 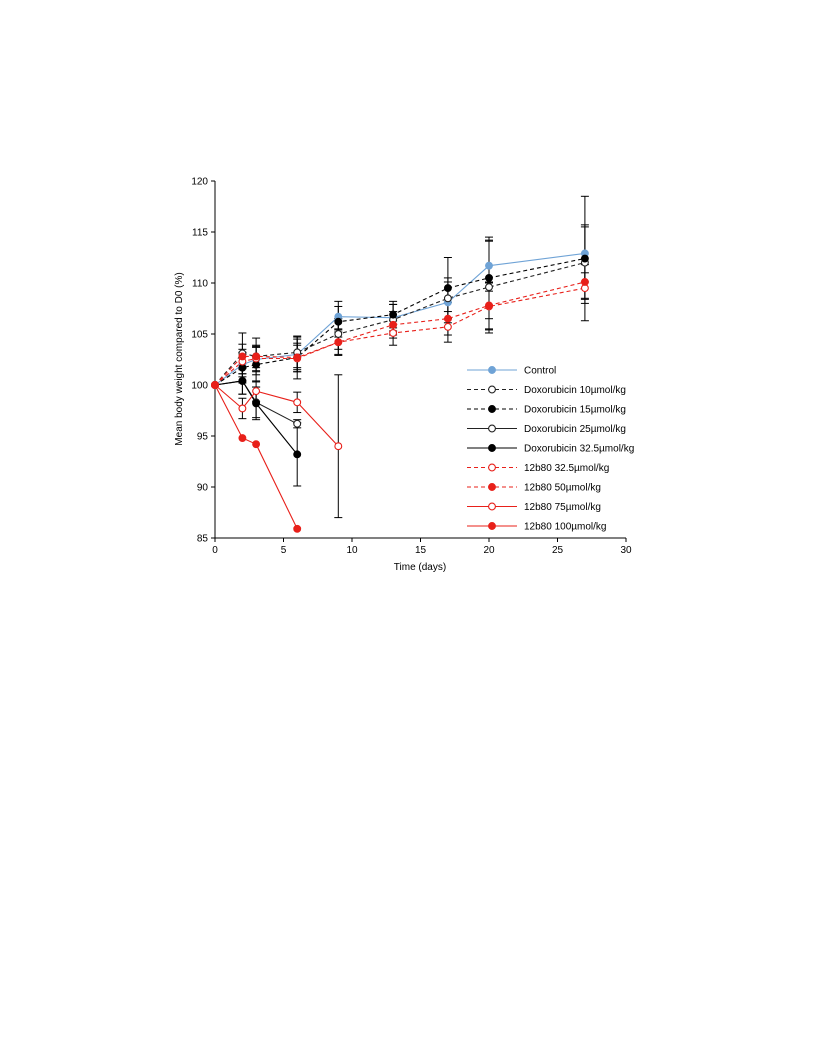 I want to click on y-tick-label: 115, so click(x=200, y=233).